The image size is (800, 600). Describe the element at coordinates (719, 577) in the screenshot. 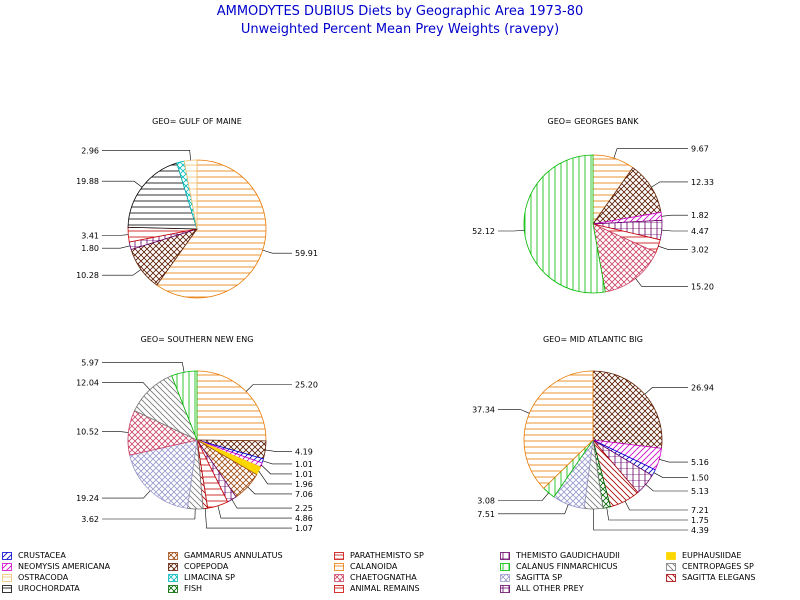

I see `legend-label: SAGITTA ELEGANS` at that location.